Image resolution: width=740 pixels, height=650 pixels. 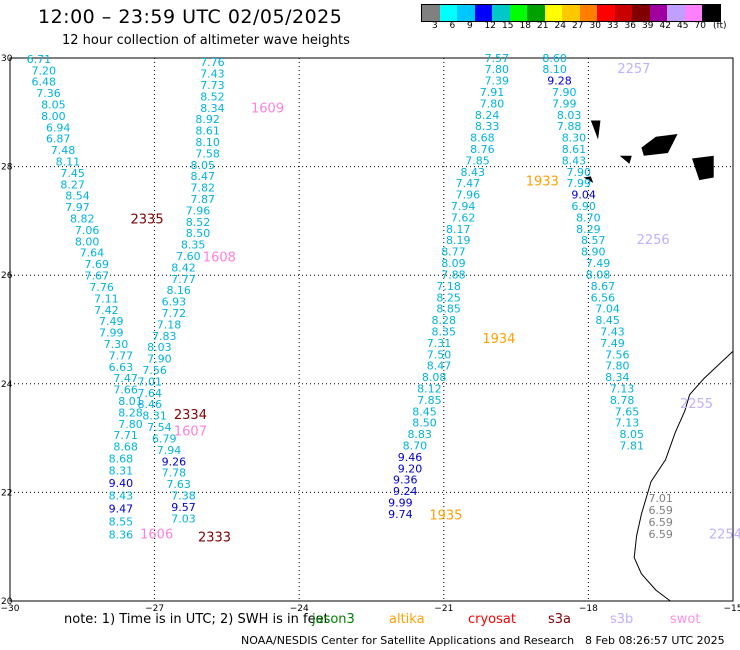 I want to click on wave-height-label: 8.31, so click(x=121, y=470).